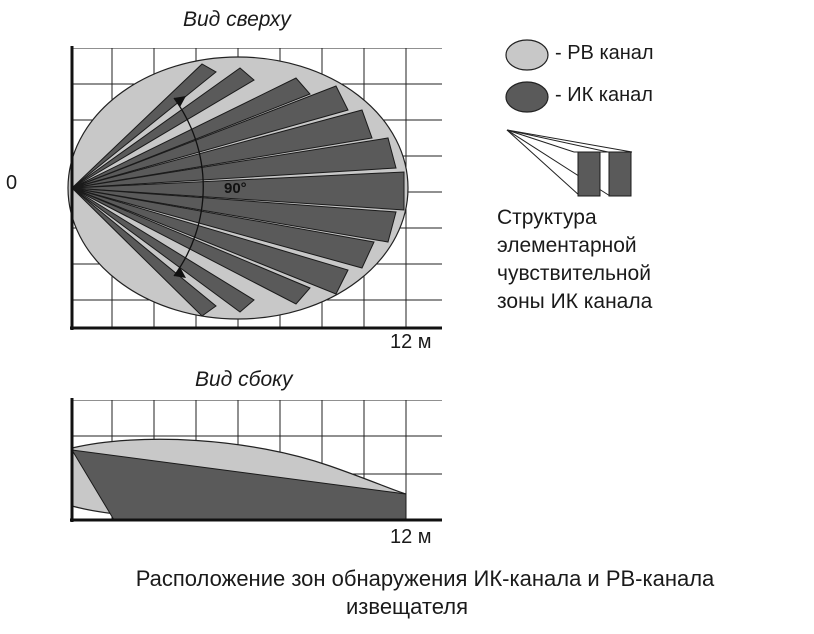 The width and height of the screenshot is (814, 634). What do you see at coordinates (12, 183) in the screenshot?
I see `origin-label: 0` at bounding box center [12, 183].